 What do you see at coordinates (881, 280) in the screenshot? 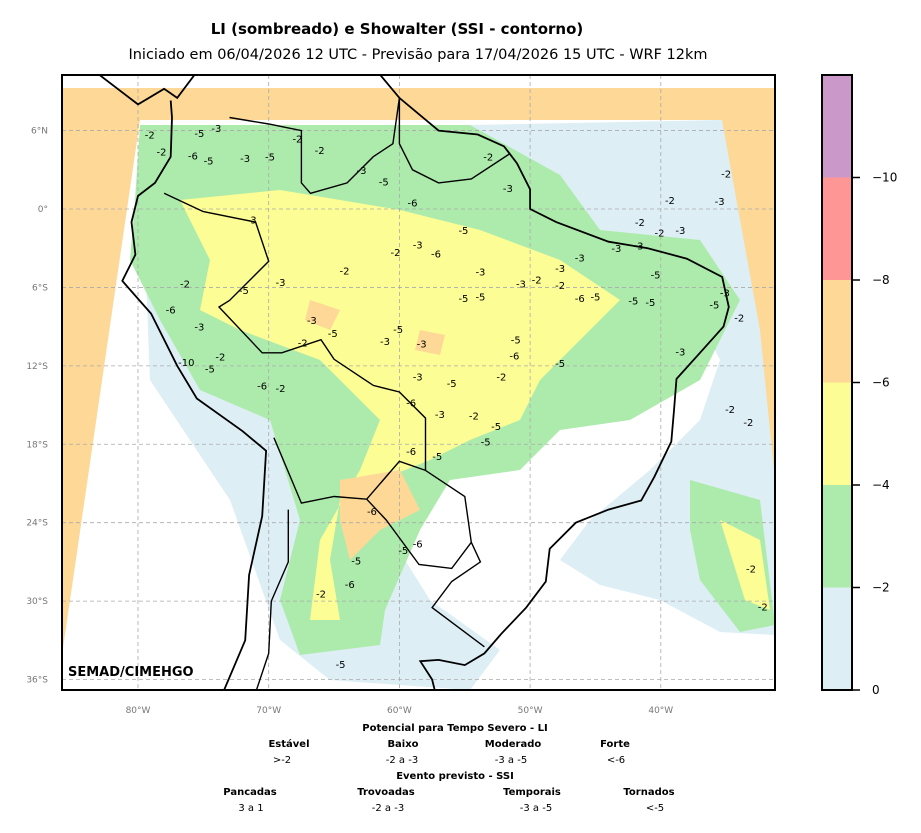
I see `colorbar-tick-label: −8` at bounding box center [881, 280].